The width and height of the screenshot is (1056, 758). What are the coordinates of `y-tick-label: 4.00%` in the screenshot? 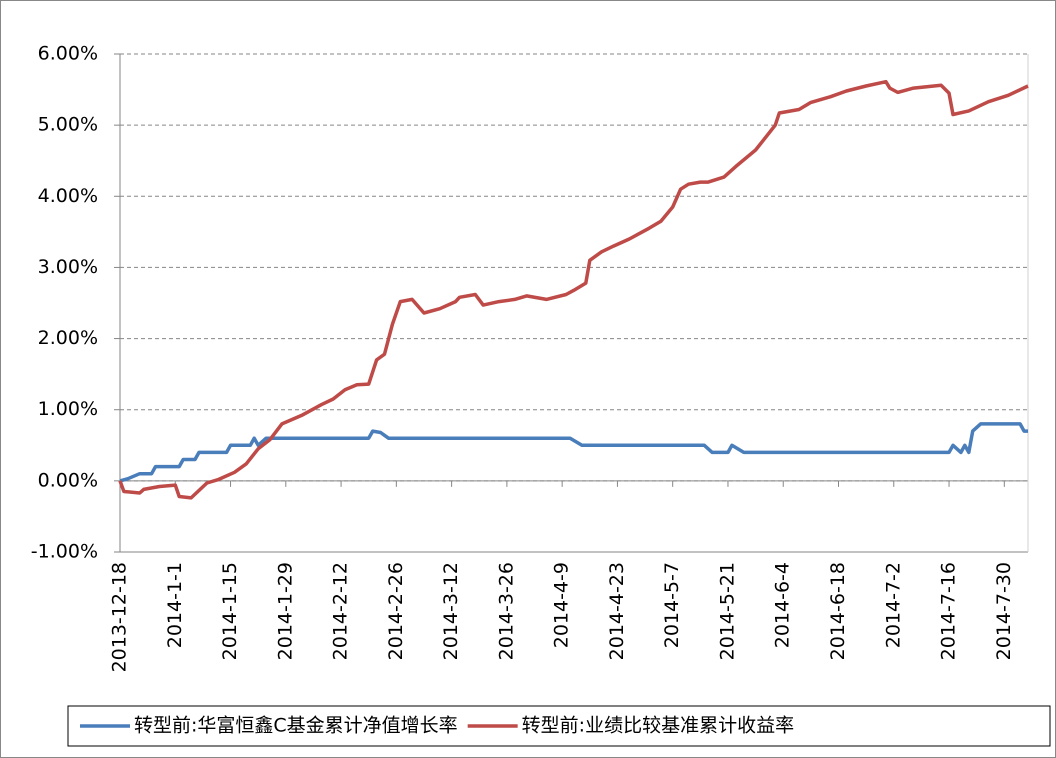 It's located at (68, 196).